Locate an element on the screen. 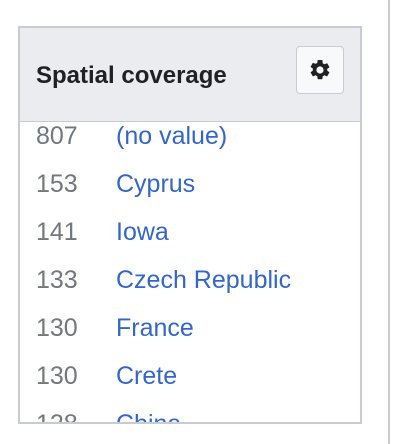 The height and width of the screenshot is (444, 400). facet-value-link: Czech Republic is located at coordinates (204, 280).